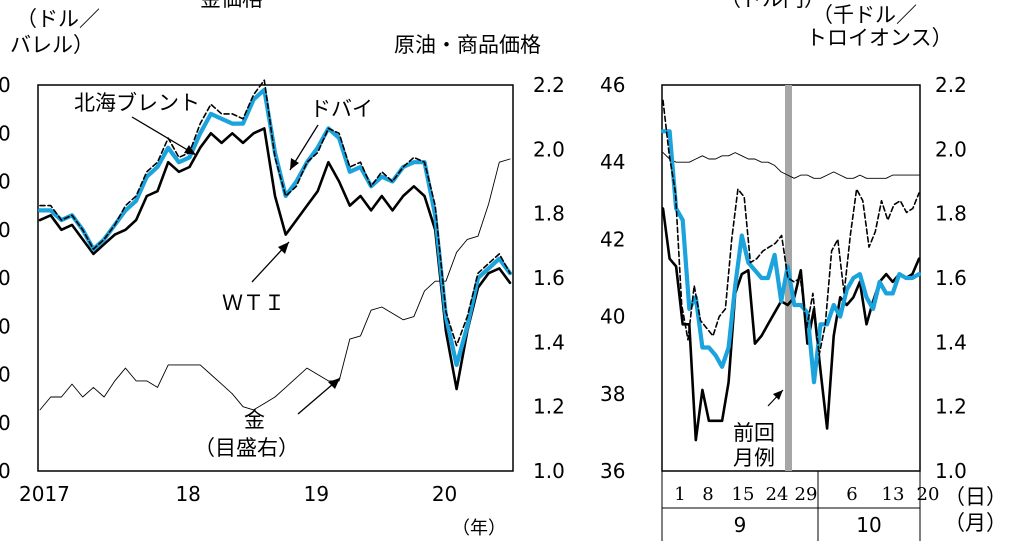 The width and height of the screenshot is (1027, 545). I want to click on year-tick: 19, so click(316, 494).